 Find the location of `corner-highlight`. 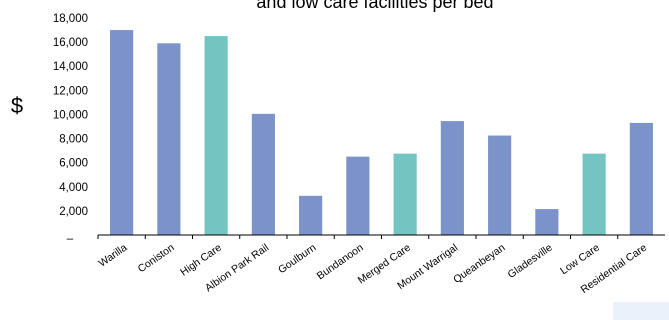

corner-highlight is located at coordinates (641, 311).